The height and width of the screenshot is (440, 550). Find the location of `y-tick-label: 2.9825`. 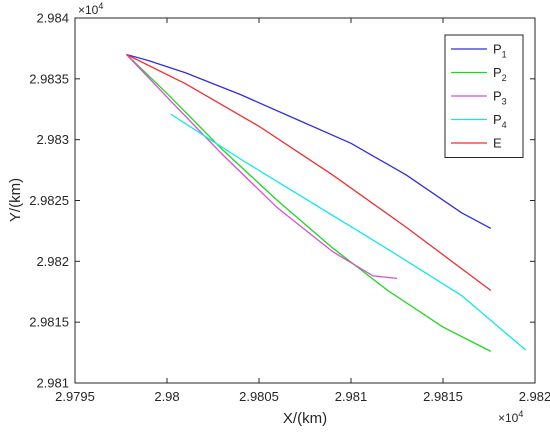

y-tick-label: 2.9825 is located at coordinates (49, 200).